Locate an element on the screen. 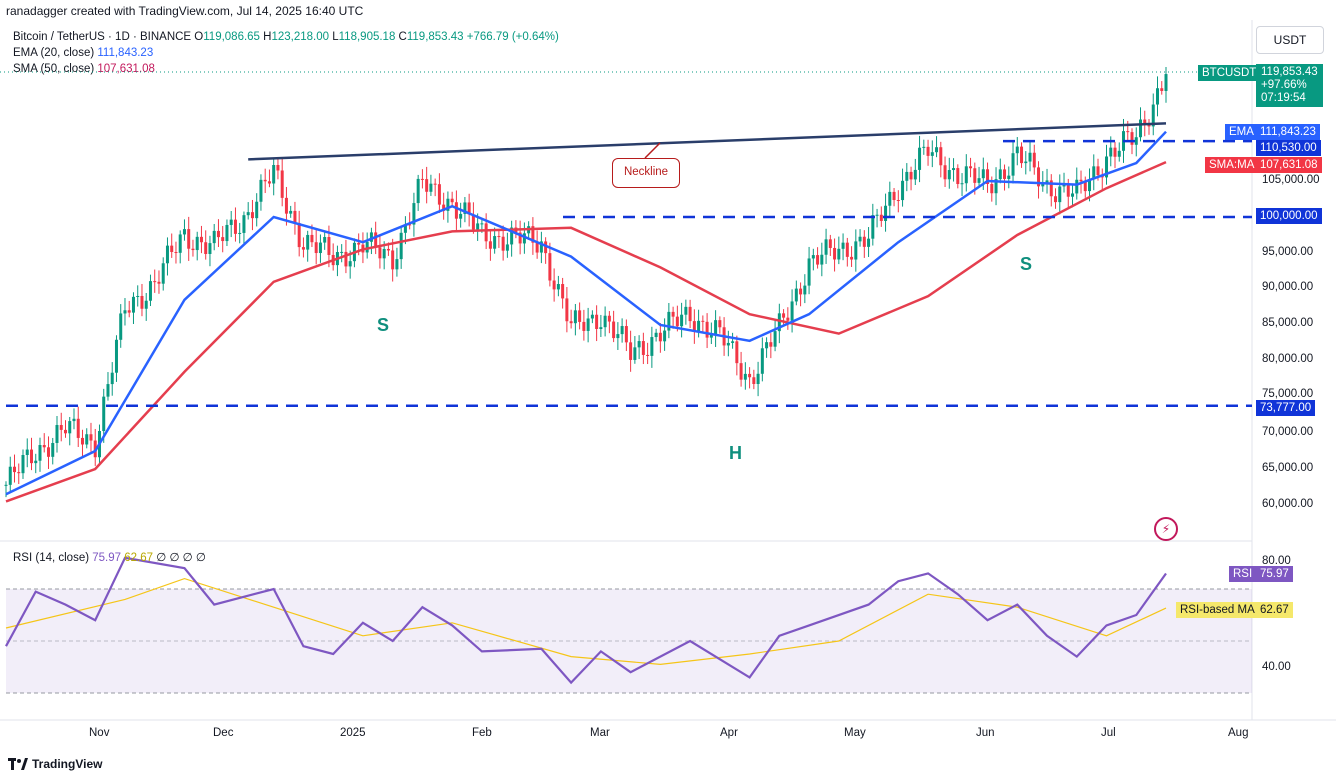  low-label: L is located at coordinates (335, 37).